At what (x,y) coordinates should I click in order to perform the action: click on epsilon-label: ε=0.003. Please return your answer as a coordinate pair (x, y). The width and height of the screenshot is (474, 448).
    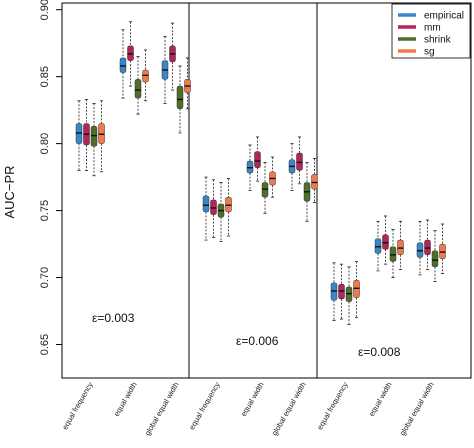
    Looking at the image, I should click on (113, 318).